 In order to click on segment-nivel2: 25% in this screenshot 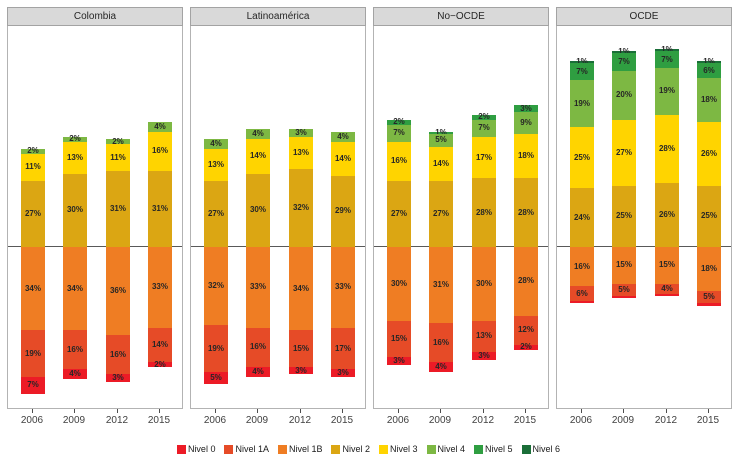, I will do `click(624, 216)`.